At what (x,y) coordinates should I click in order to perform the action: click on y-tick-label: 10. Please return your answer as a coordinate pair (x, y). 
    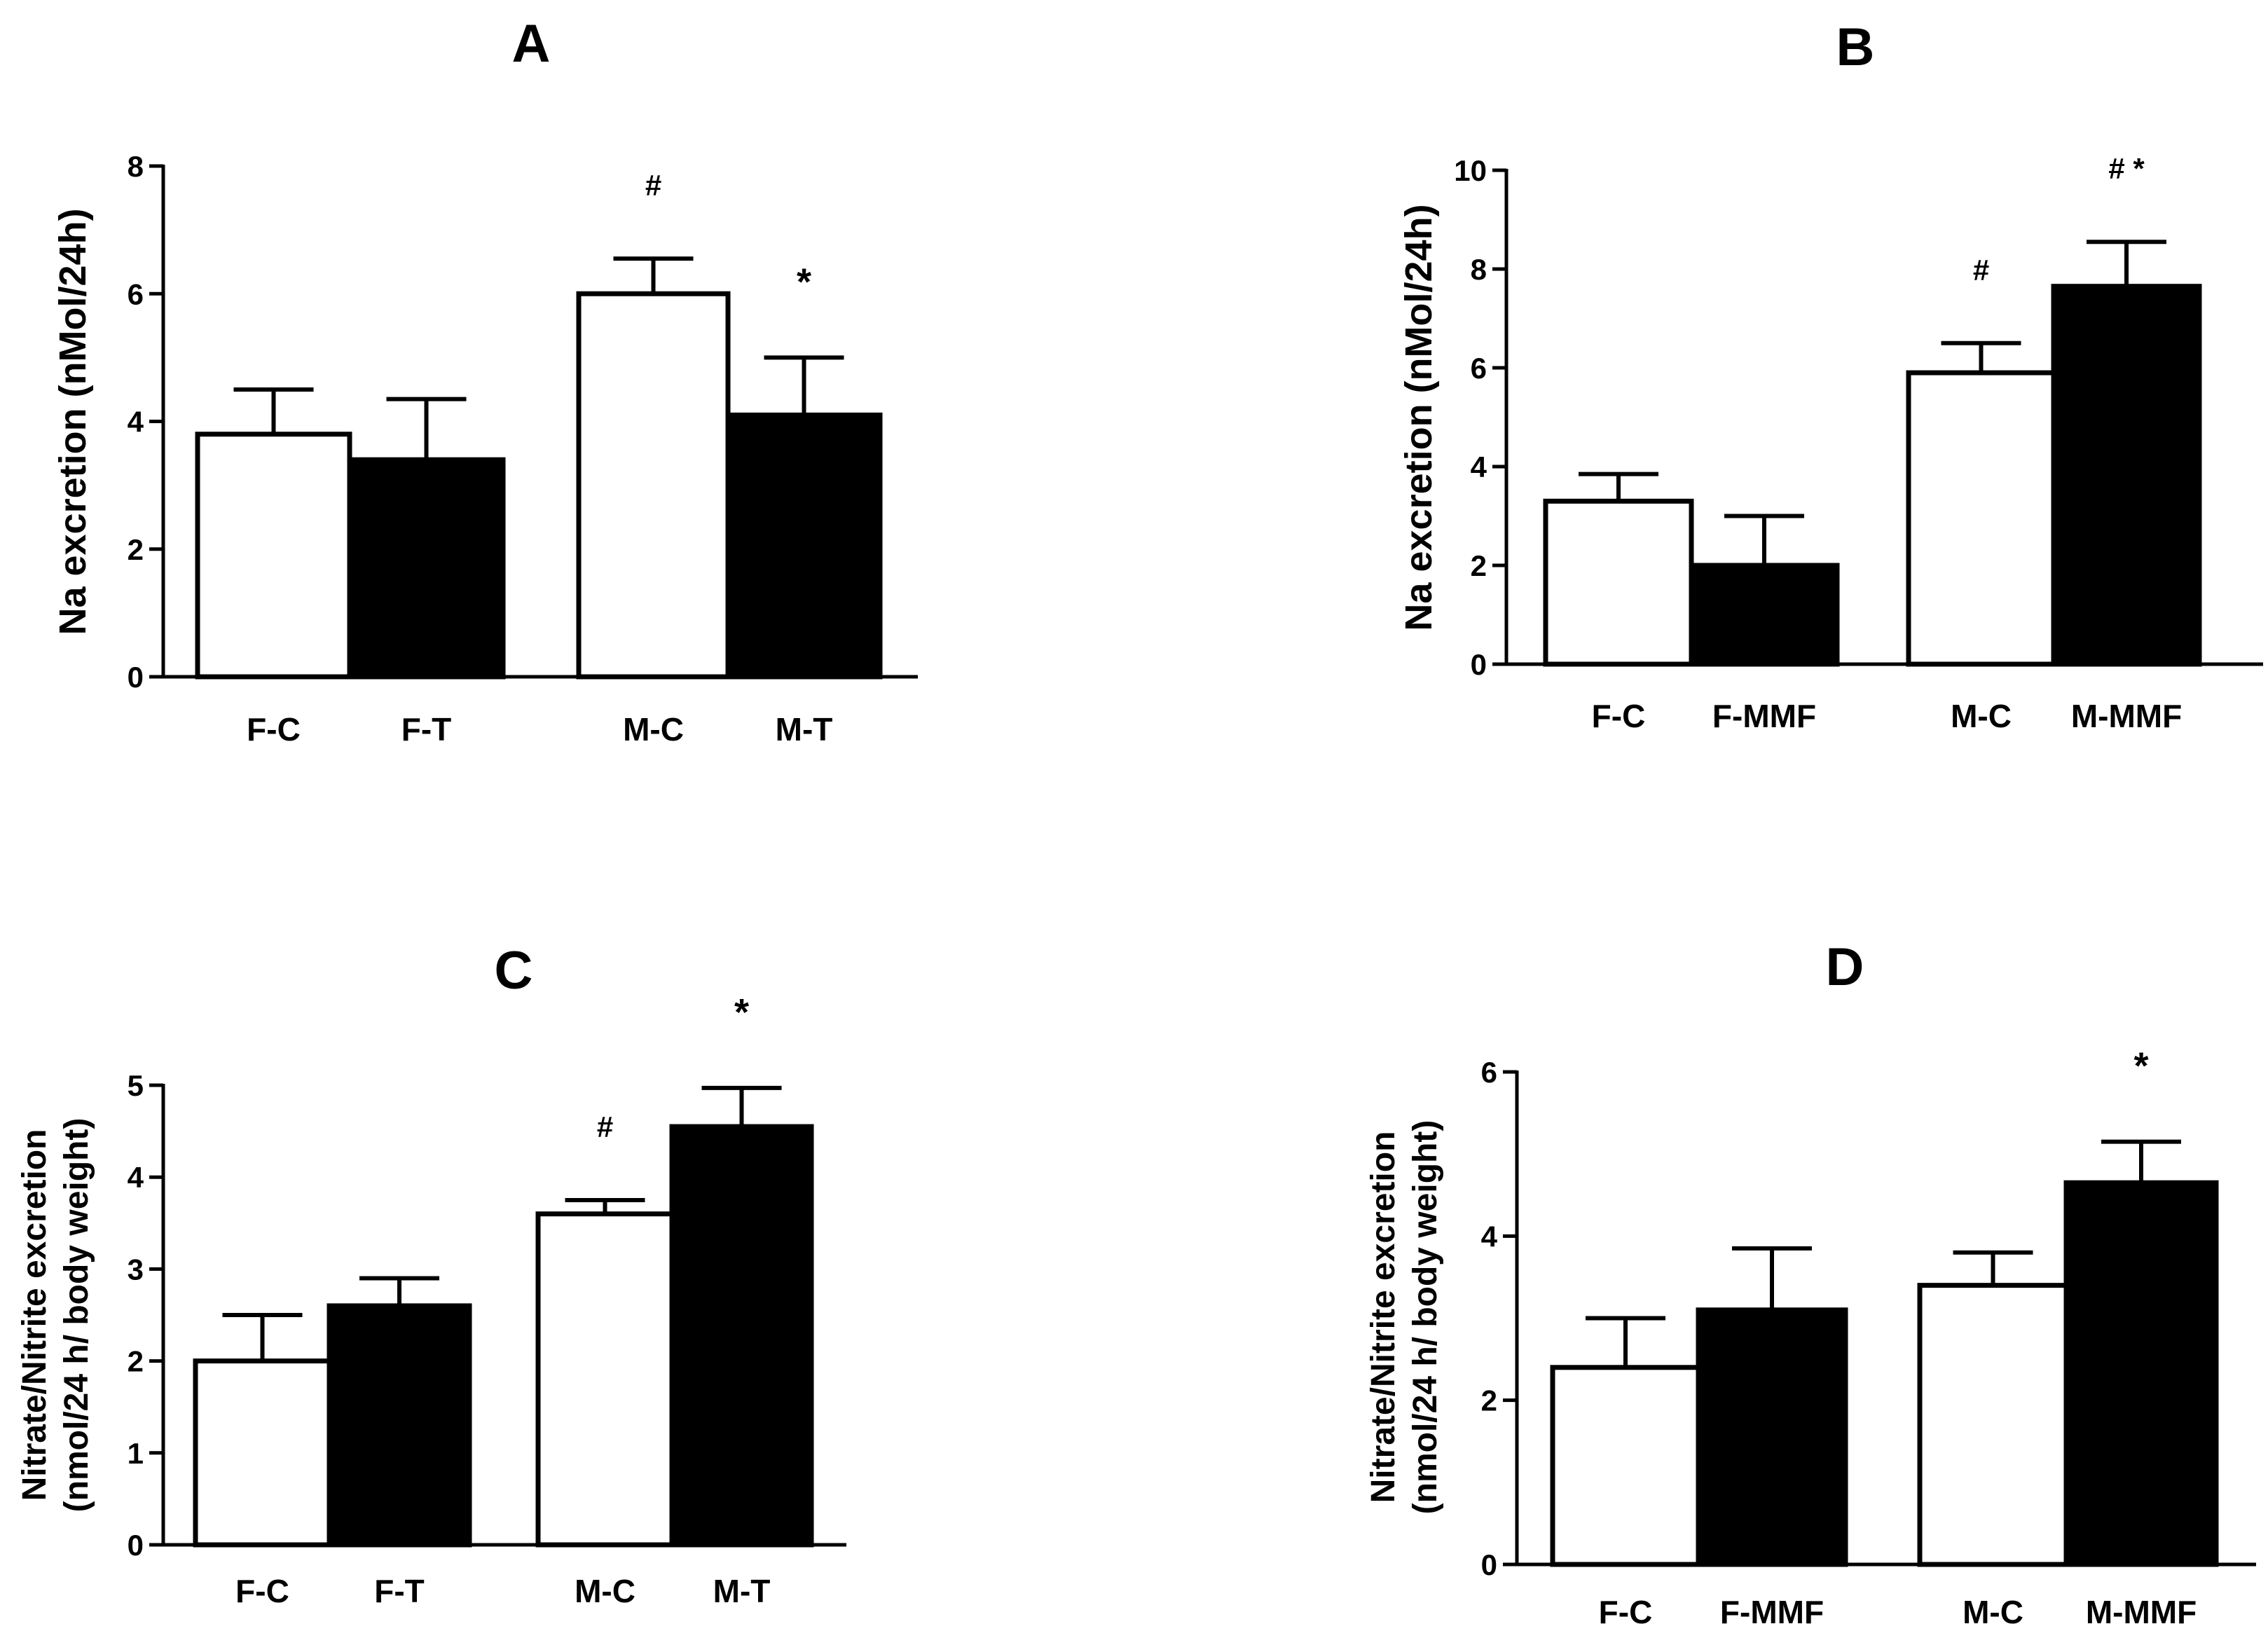
    Looking at the image, I should click on (1470, 170).